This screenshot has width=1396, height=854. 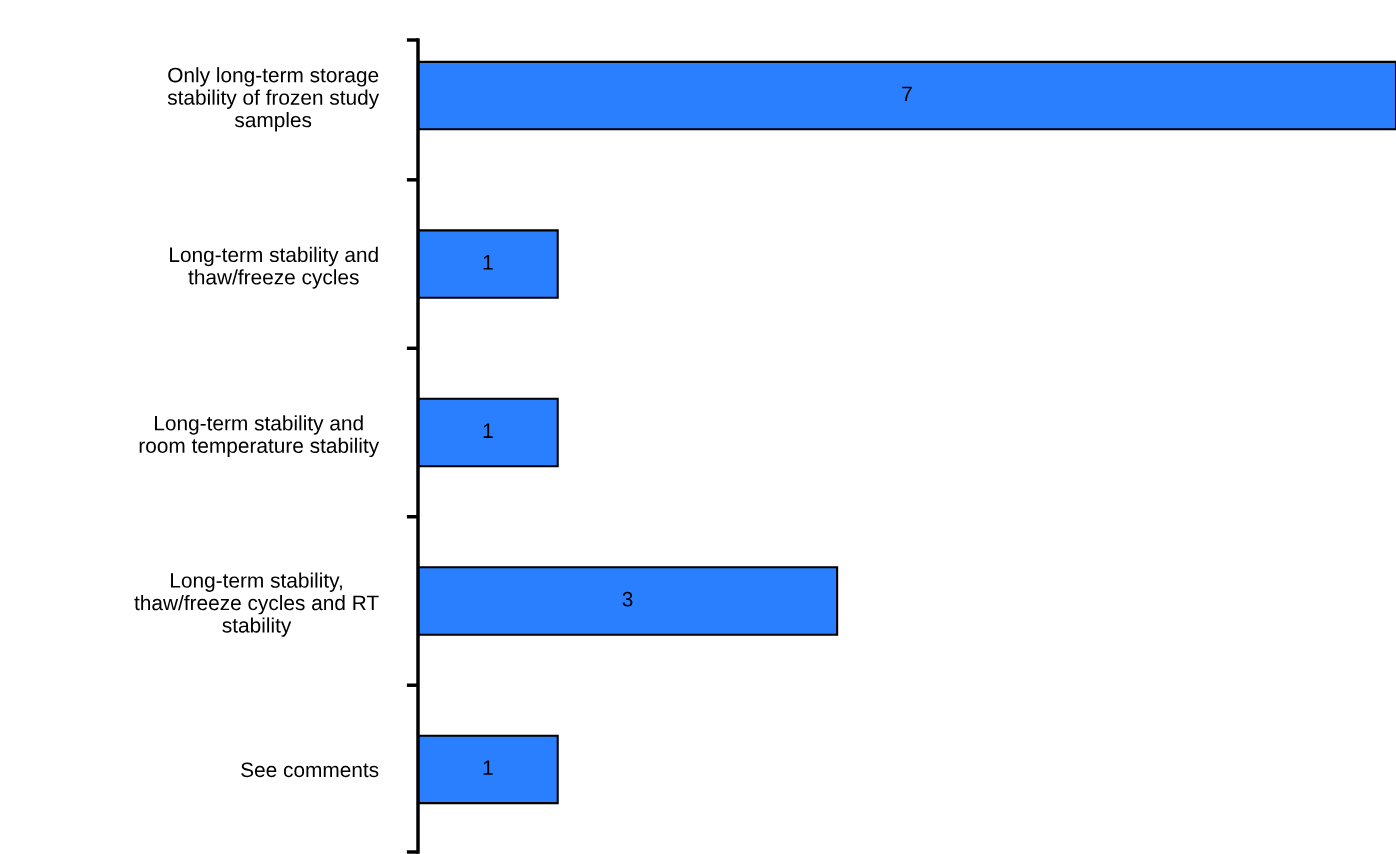 I want to click on data-label: 3, so click(x=627, y=599).